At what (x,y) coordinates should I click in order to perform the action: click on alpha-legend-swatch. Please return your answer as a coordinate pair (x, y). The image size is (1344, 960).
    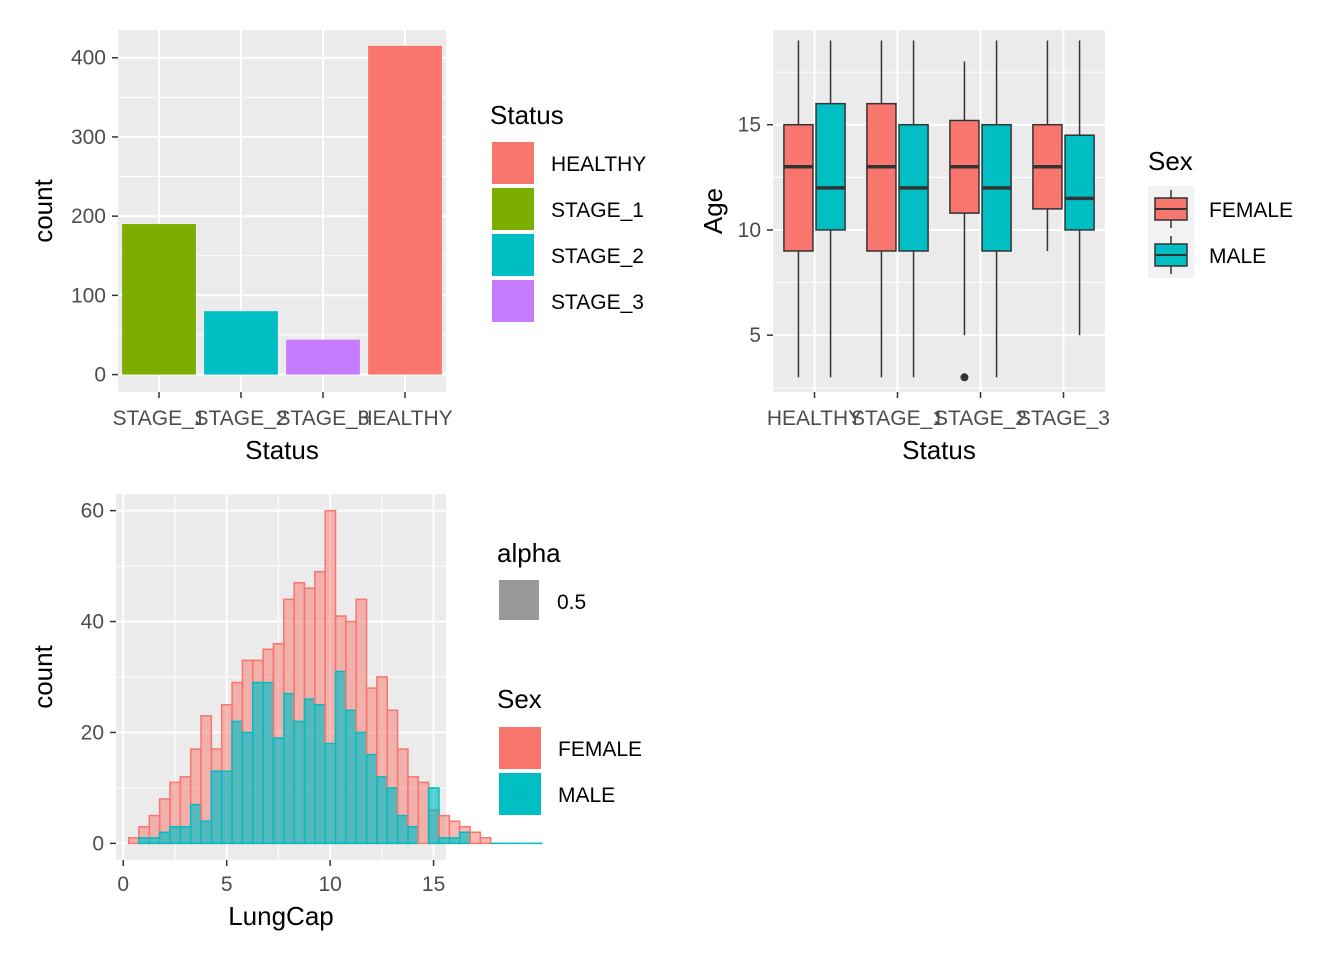
    Looking at the image, I should click on (519, 600).